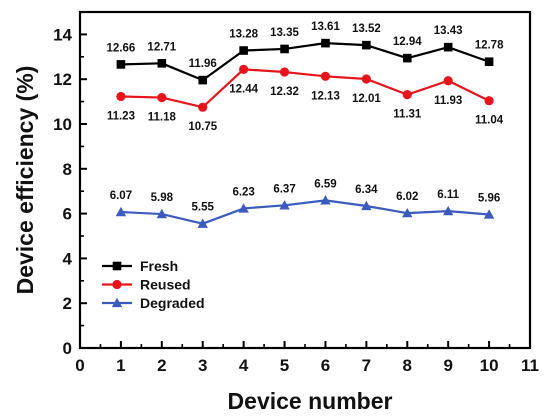 The width and height of the screenshot is (544, 417). I want to click on data-label-degraded: 6.07, so click(121, 196).